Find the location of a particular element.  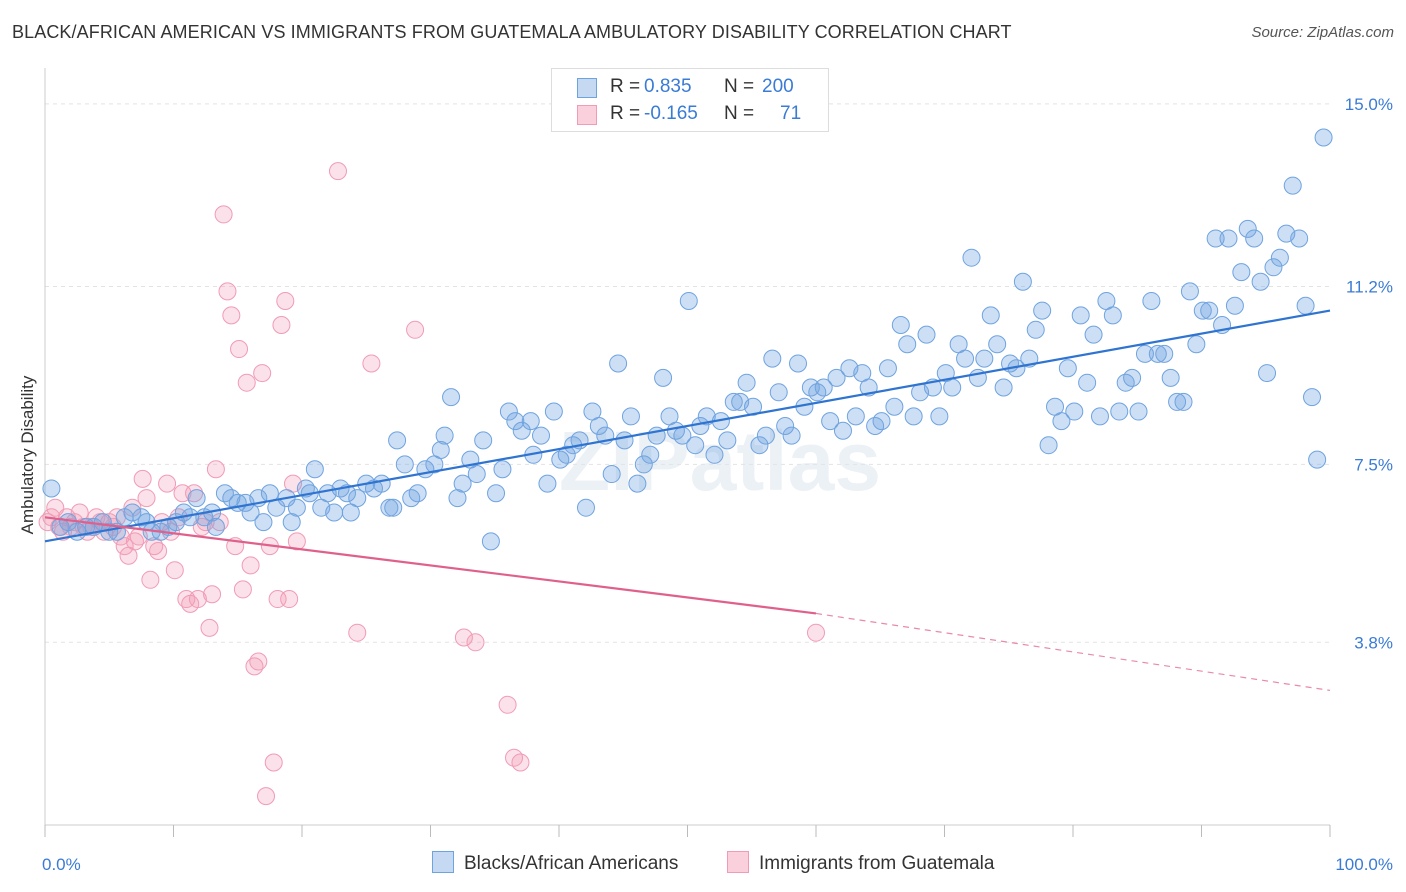

legend-swatch-guatemala is located at coordinates (587, 115).